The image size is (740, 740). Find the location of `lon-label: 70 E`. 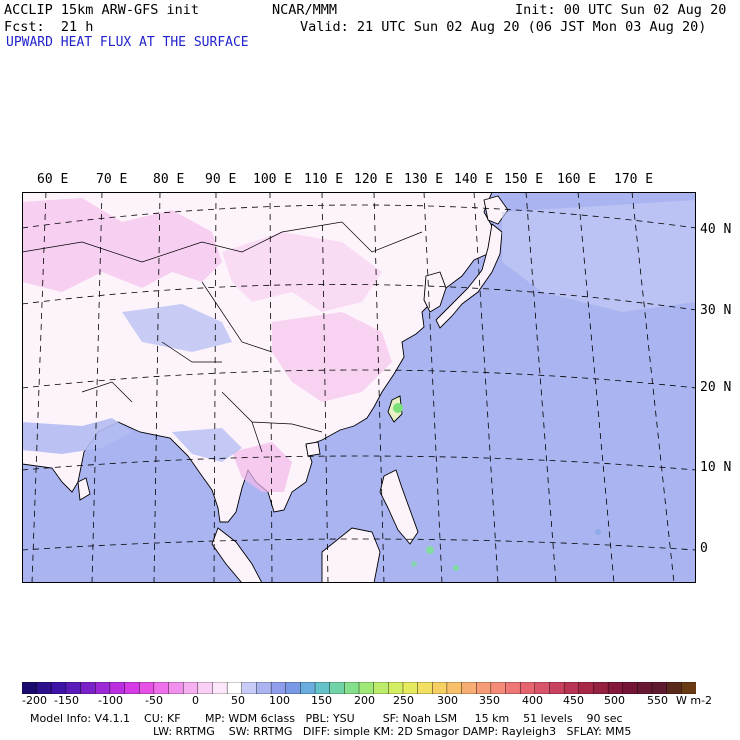

lon-label: 70 E is located at coordinates (112, 179).